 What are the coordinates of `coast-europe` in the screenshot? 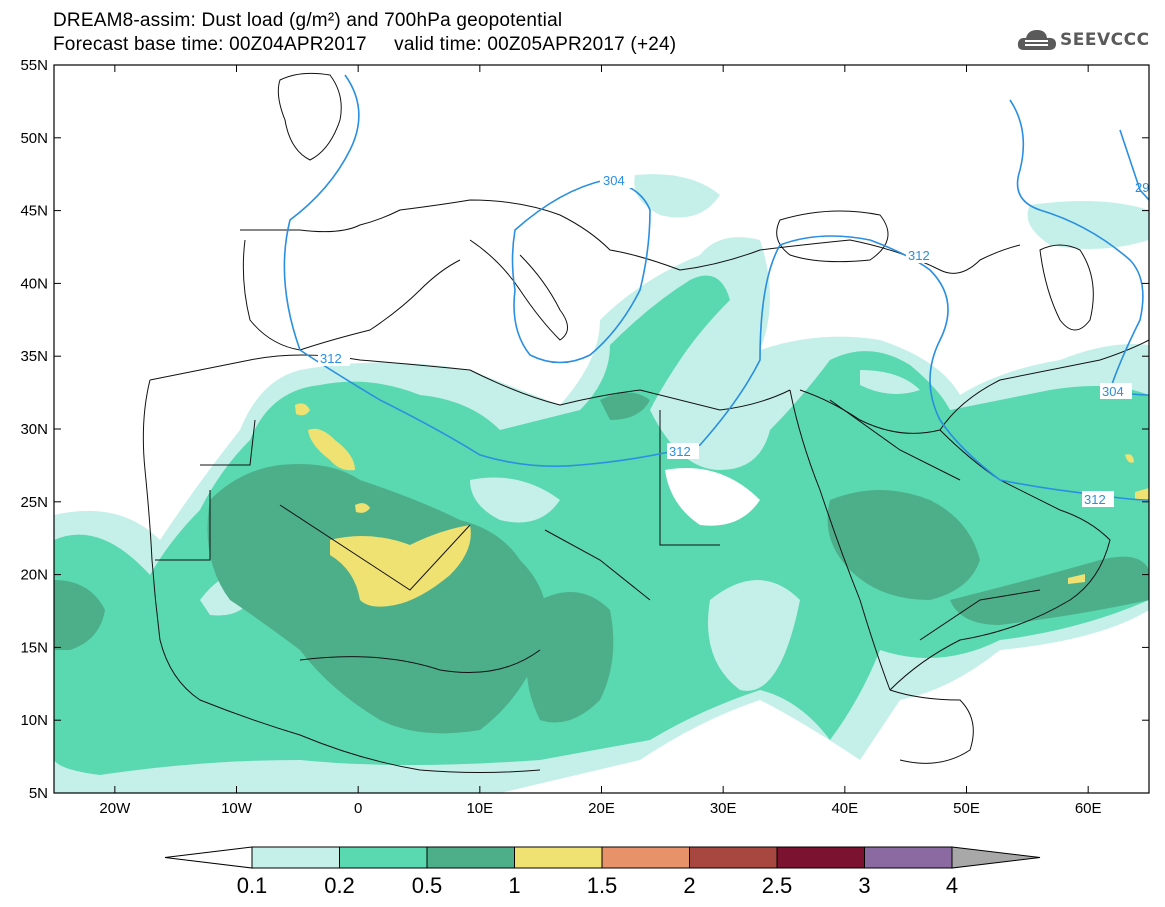 It's located at (630, 236).